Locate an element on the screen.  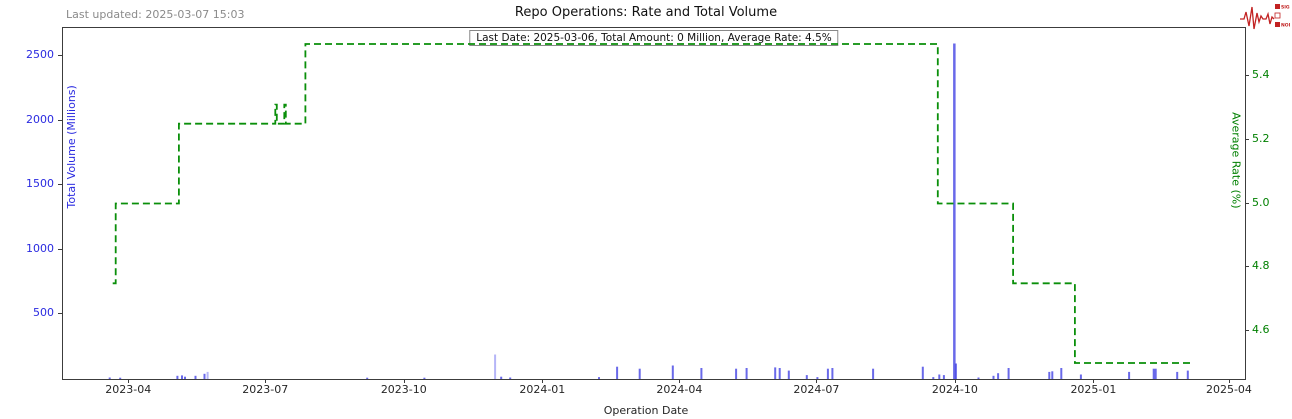
volume-tick-label: 2000 is located at coordinates (40, 119).